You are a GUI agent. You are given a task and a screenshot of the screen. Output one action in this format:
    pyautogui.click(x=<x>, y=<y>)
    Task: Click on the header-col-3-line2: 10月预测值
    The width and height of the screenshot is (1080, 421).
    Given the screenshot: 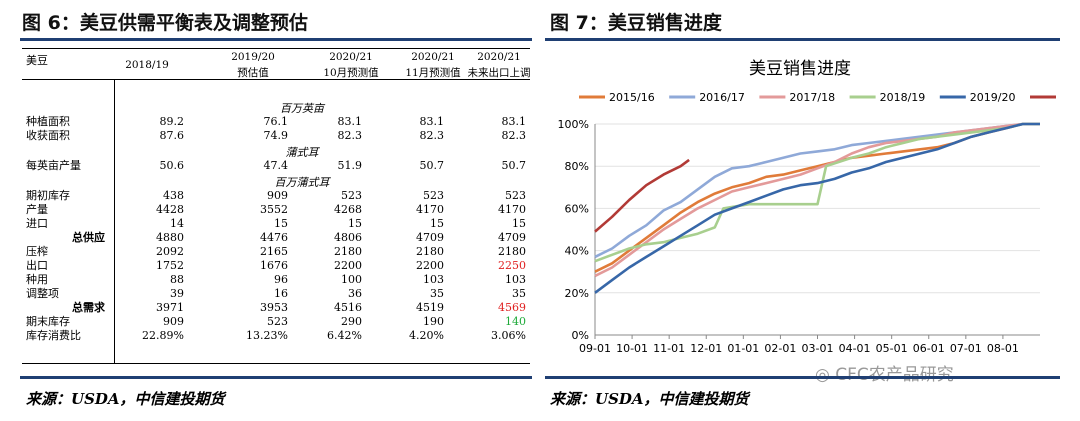 What is the action you would take?
    pyautogui.click(x=351, y=73)
    